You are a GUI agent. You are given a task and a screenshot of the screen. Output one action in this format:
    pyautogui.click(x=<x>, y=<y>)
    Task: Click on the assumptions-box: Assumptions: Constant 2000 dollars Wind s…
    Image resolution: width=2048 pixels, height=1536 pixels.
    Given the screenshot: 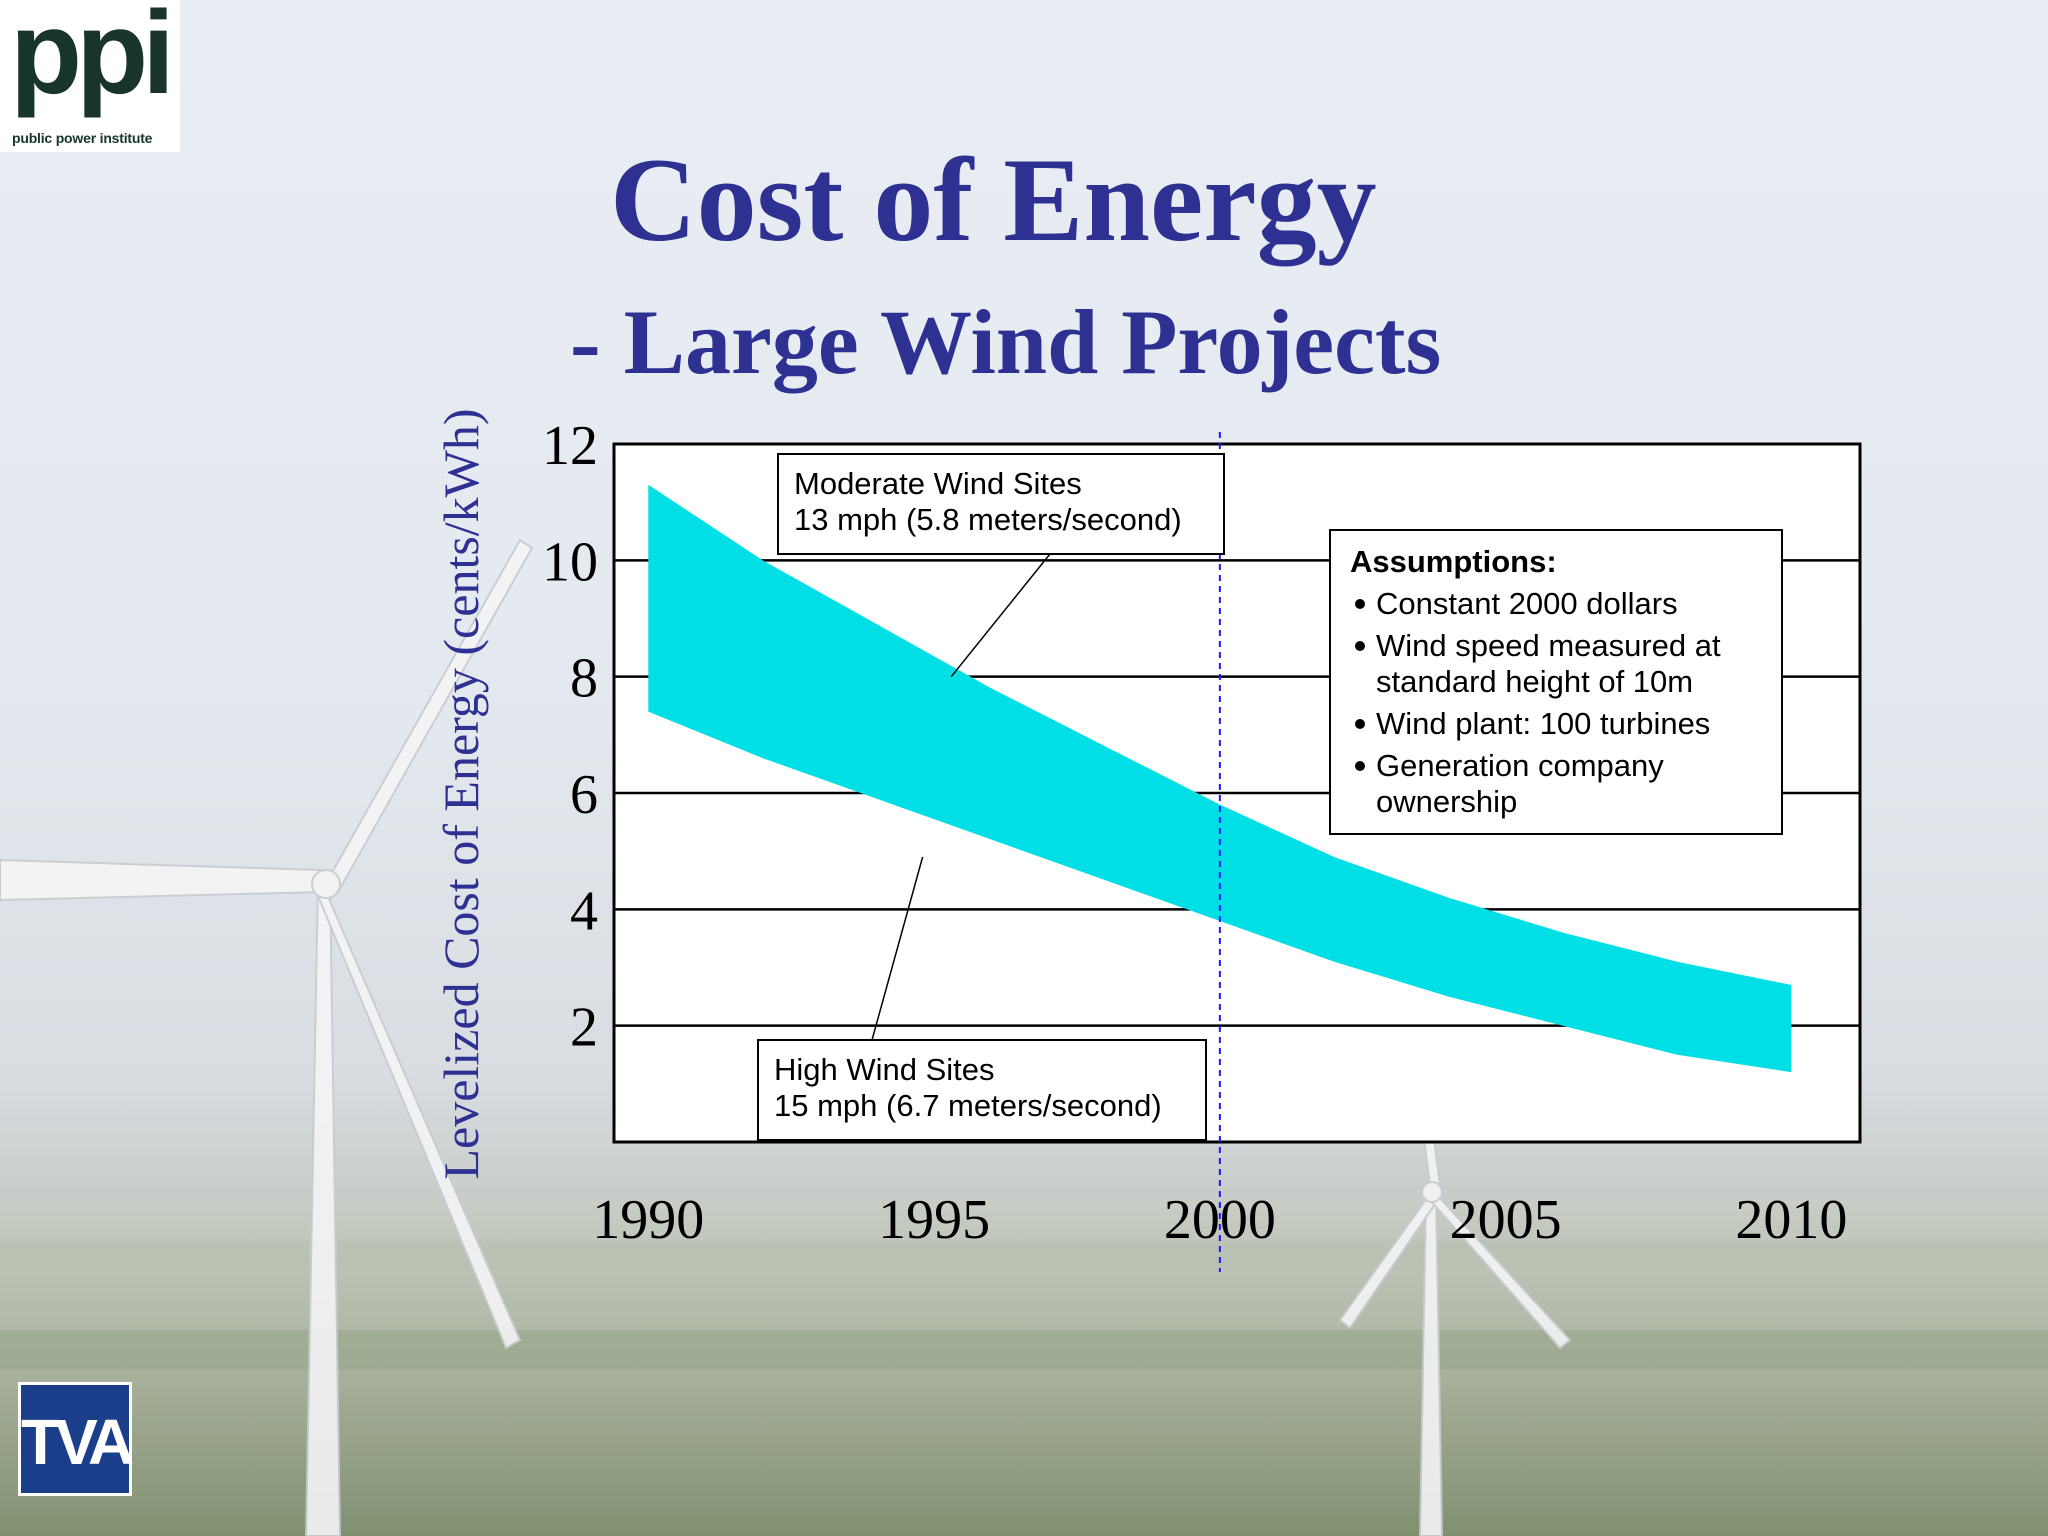 What is the action you would take?
    pyautogui.click(x=1556, y=682)
    